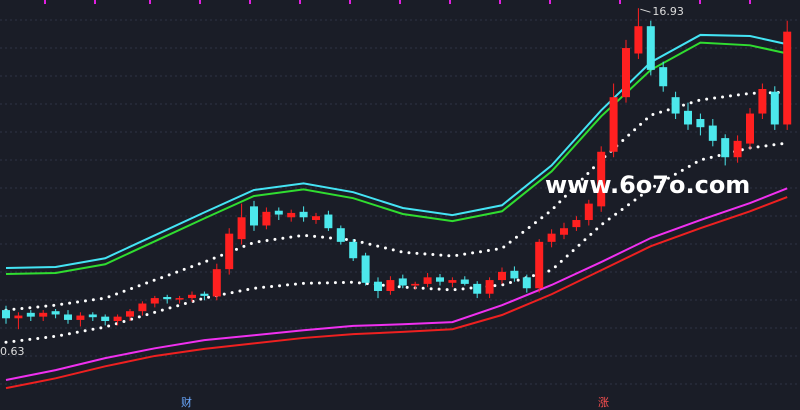 The width and height of the screenshot is (800, 410). What do you see at coordinates (186, 402) in the screenshot?
I see `marker-label: 财` at bounding box center [186, 402].